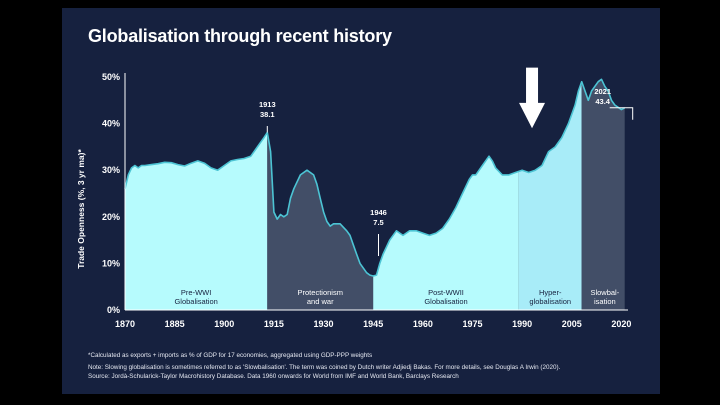  What do you see at coordinates (621, 113) in the screenshot?
I see `annotation-2021-leader` at bounding box center [621, 113].